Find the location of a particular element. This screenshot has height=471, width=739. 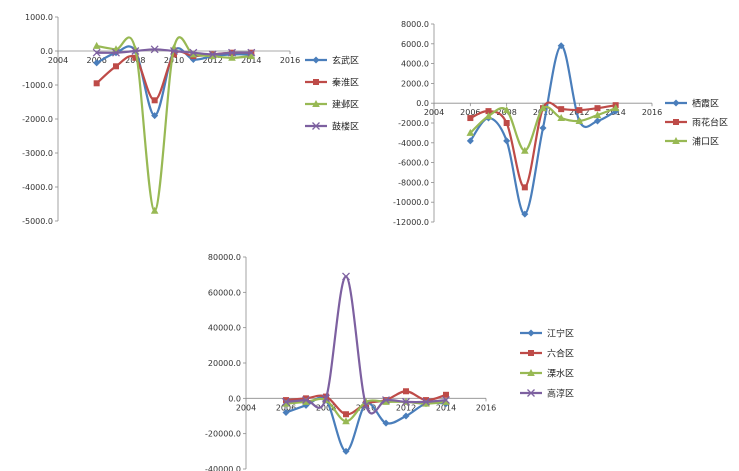

legend-entry: 建邺区 is located at coordinates (332, 105).